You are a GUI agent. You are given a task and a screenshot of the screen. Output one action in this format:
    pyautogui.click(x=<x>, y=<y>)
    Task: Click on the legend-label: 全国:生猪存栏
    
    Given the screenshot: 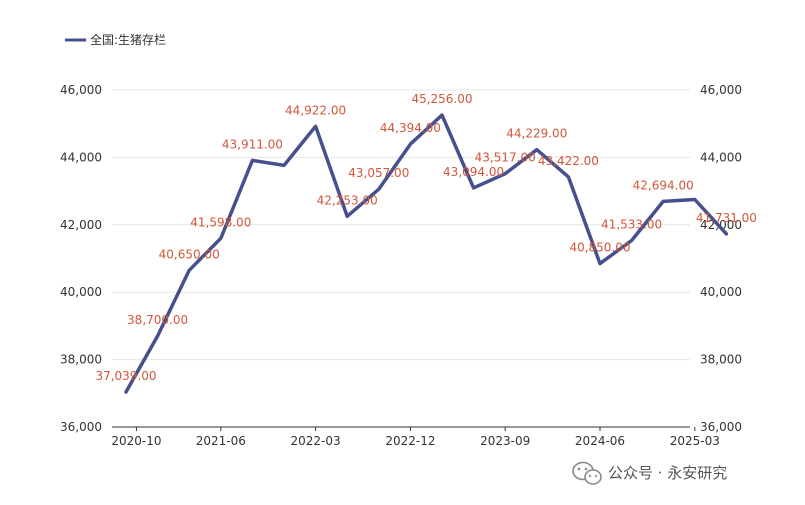 What is the action you would take?
    pyautogui.click(x=128, y=39)
    